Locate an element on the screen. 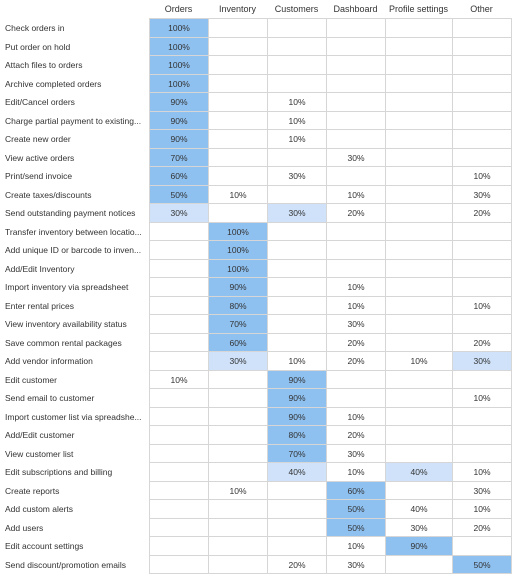  table-row: Add custom alerts 50% 40% 10% is located at coordinates (258, 509).